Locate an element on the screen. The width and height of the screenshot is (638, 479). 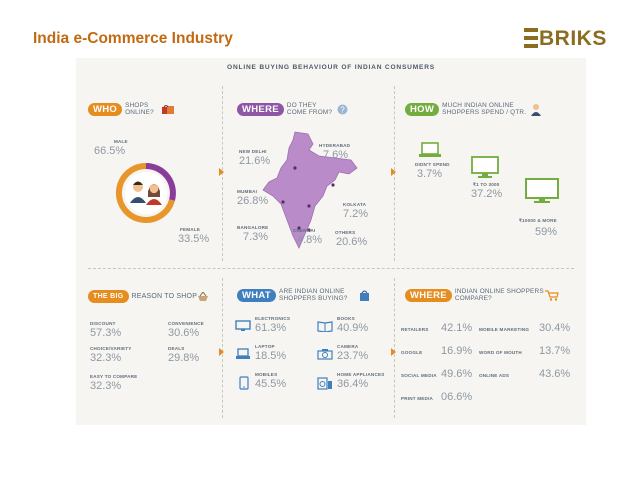
source-label: ONLINE ADS is located at coordinates (494, 375).